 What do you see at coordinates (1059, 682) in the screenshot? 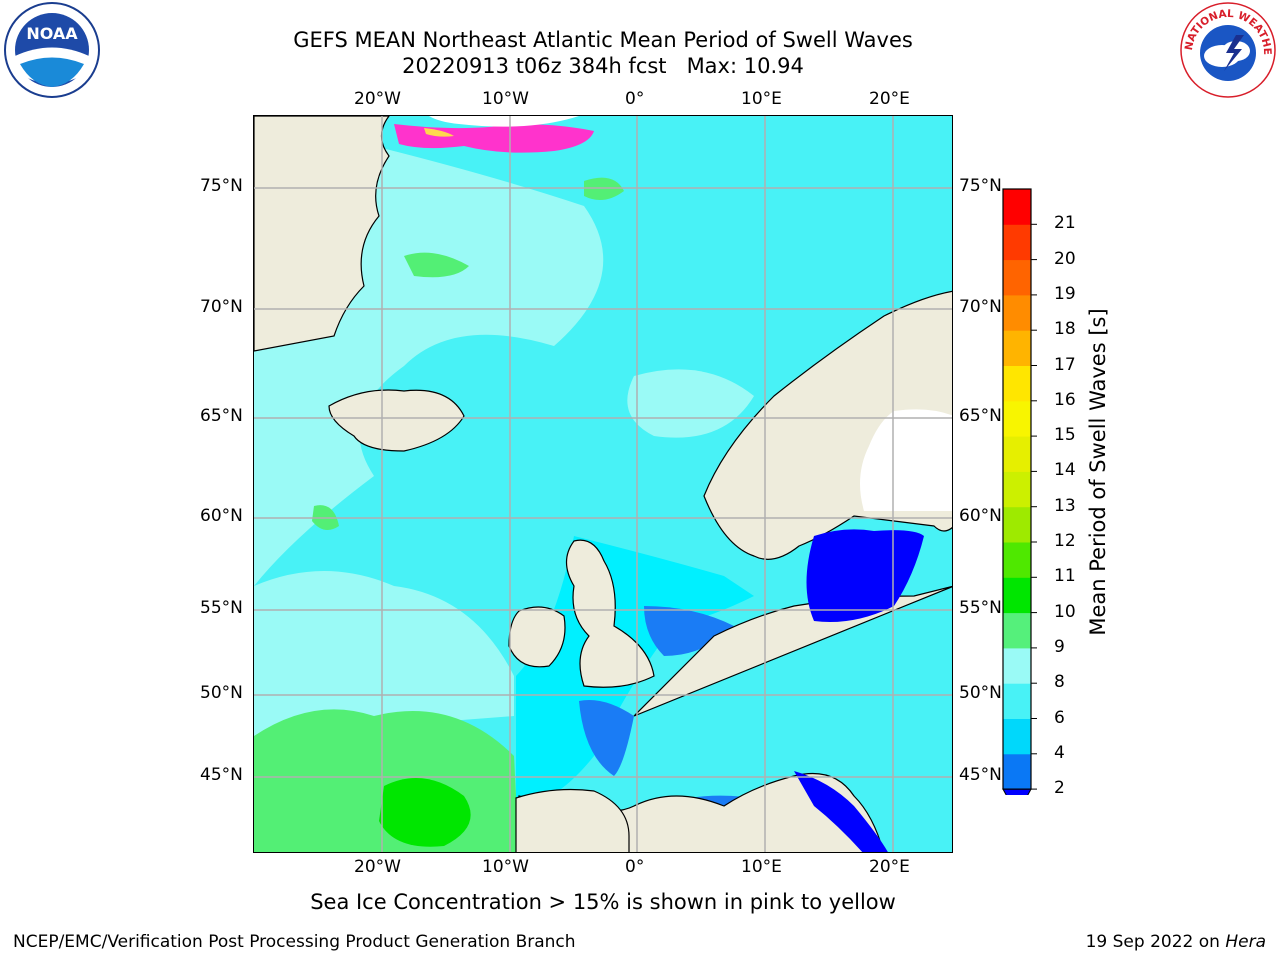
I see `colorbar-tick-label: 8` at bounding box center [1059, 682].